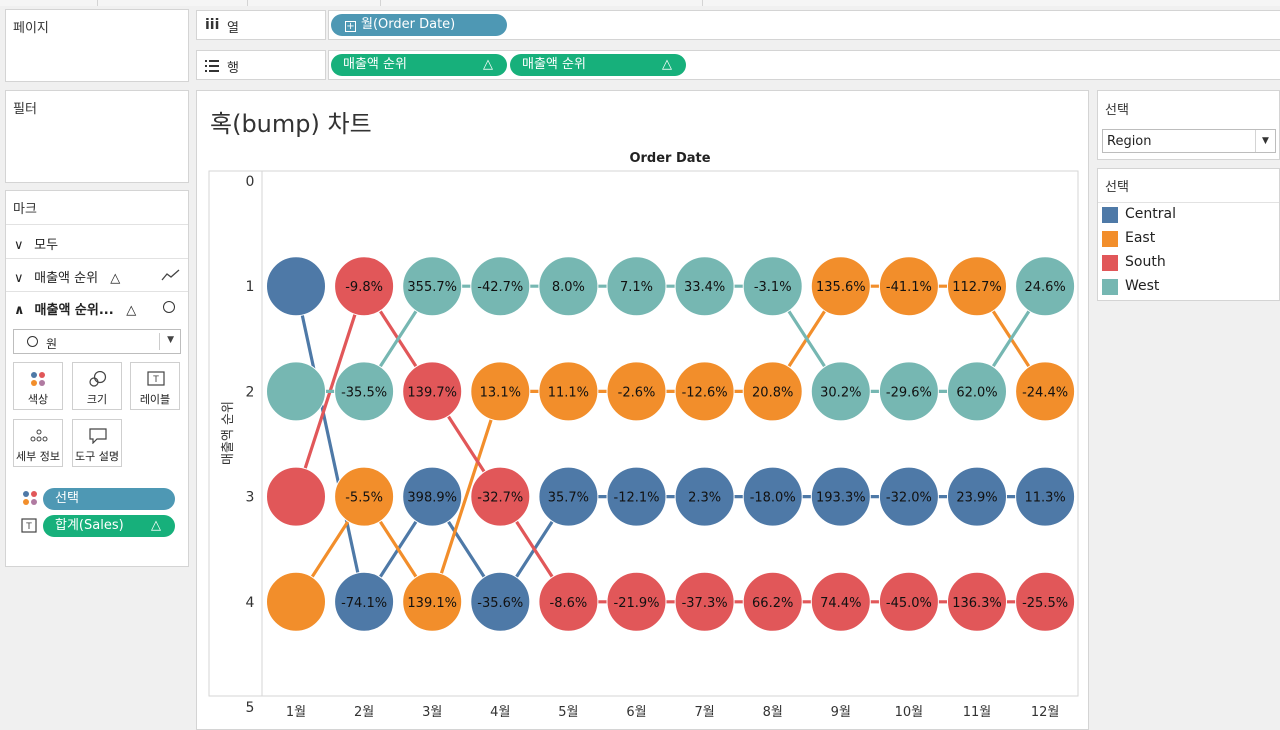  What do you see at coordinates (1117, 110) in the screenshot?
I see `filter-title: 선택` at bounding box center [1117, 110].